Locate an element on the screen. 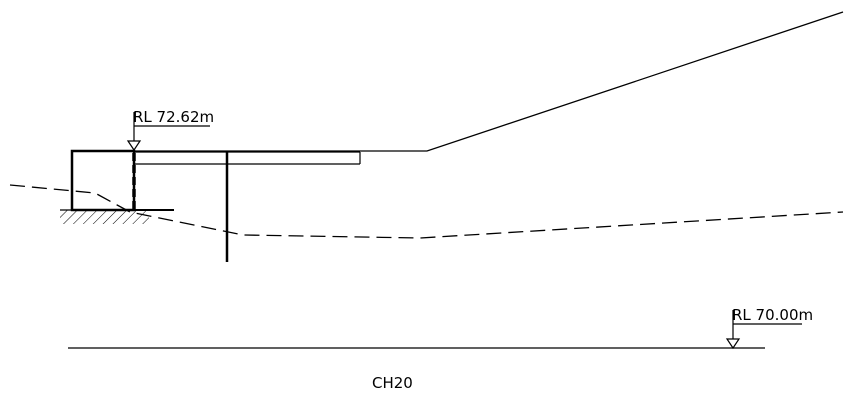 This screenshot has height=397, width=851. rl-bottom-marker: RL 70.00m is located at coordinates (769, 328).